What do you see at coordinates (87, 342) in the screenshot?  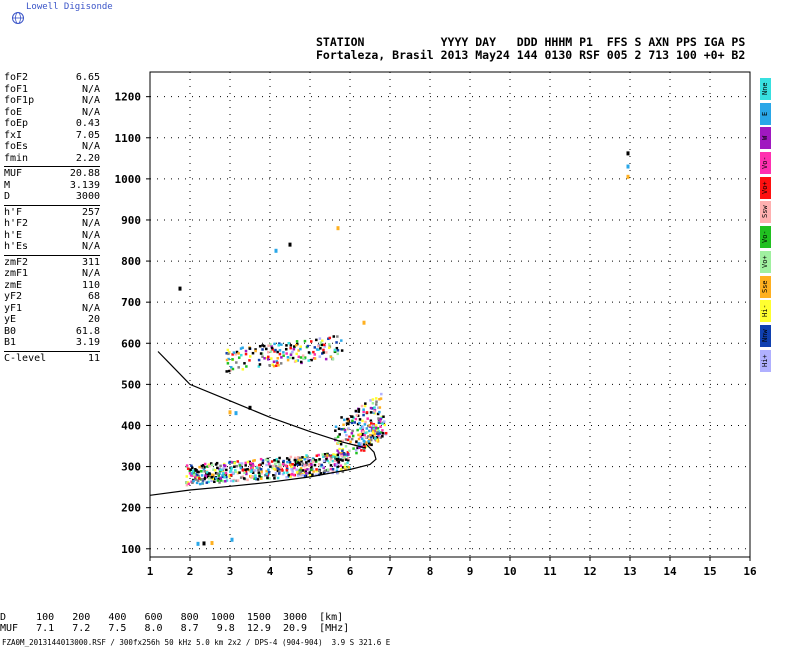 I see `param-value: 3.19` at bounding box center [87, 342].